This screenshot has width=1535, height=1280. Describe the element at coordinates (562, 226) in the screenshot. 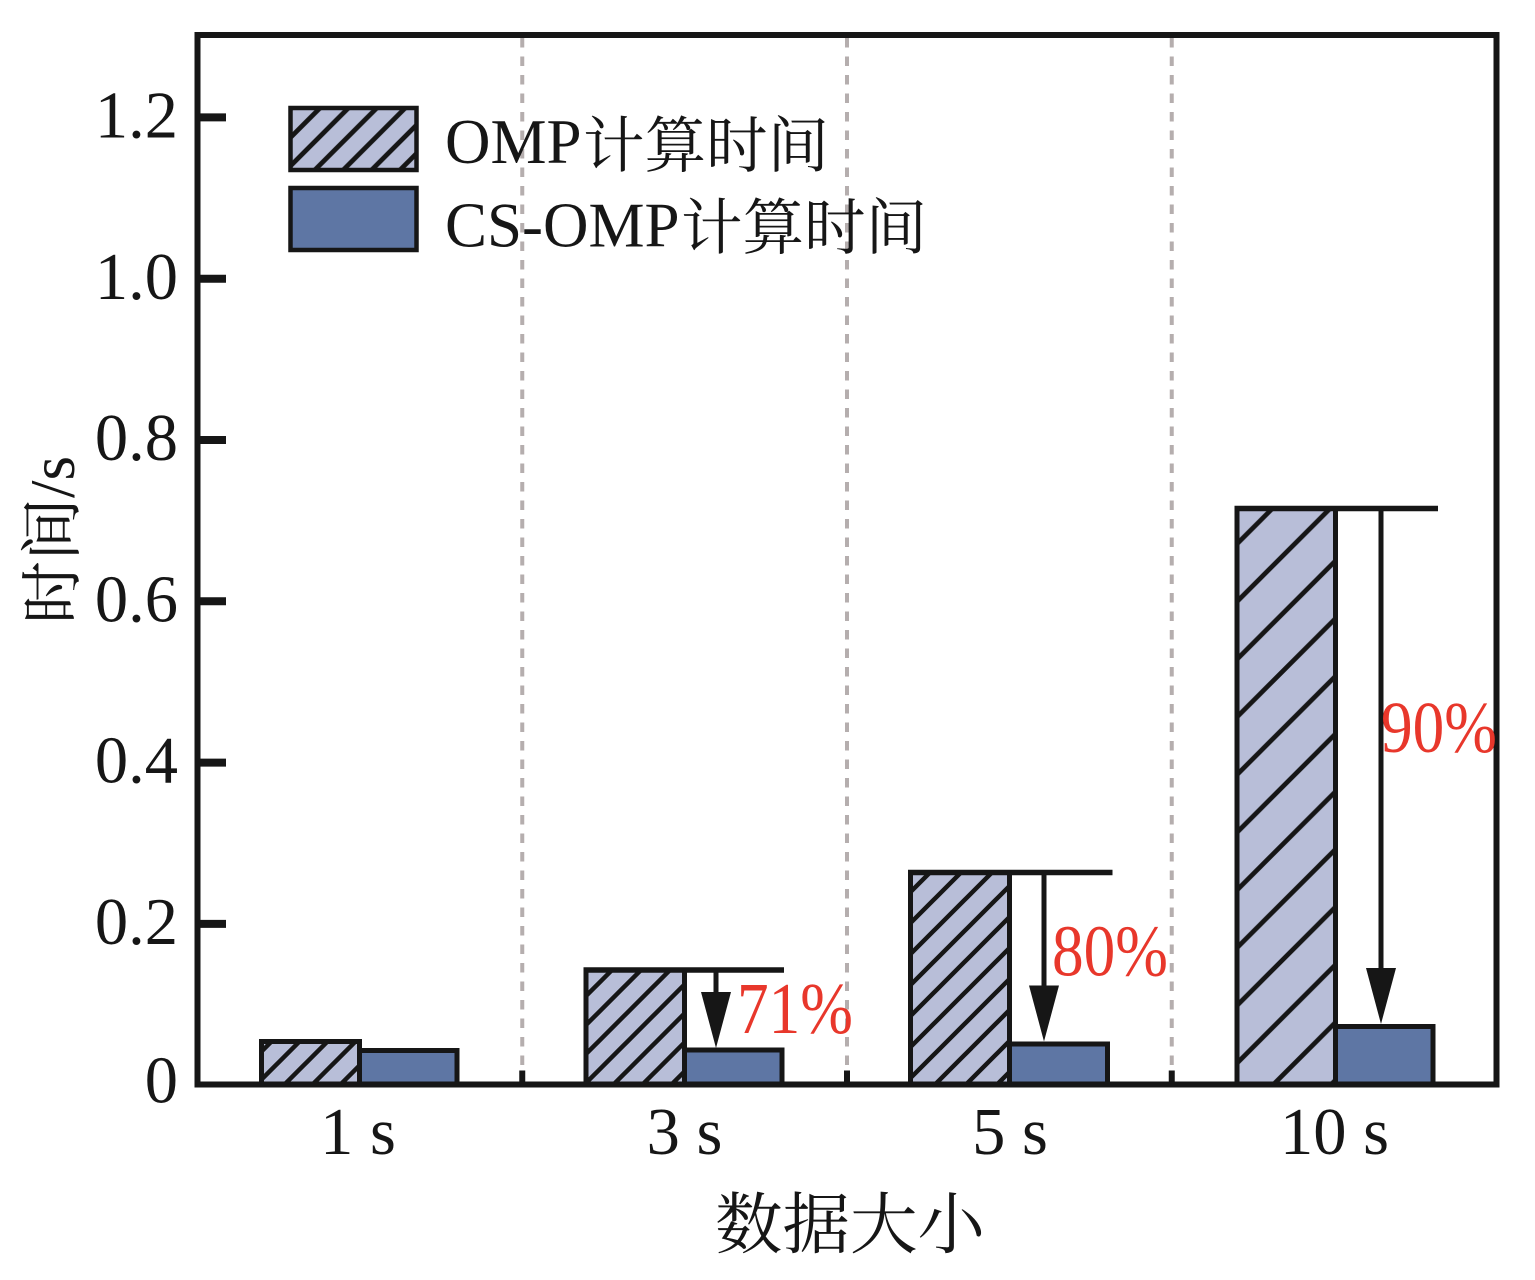

I see `svg-text: CS-OMP` at that location.